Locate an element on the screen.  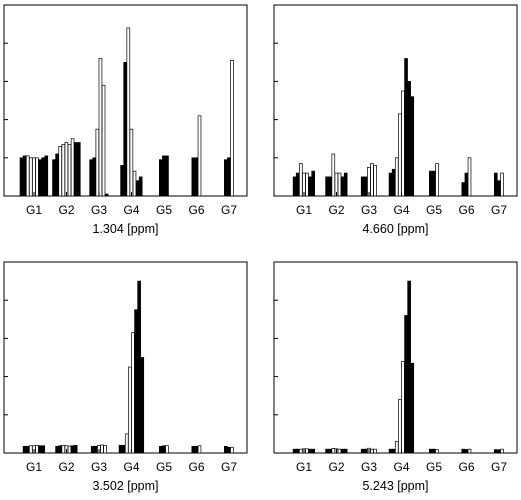
x-tick-label: G7 is located at coordinates (499, 467).